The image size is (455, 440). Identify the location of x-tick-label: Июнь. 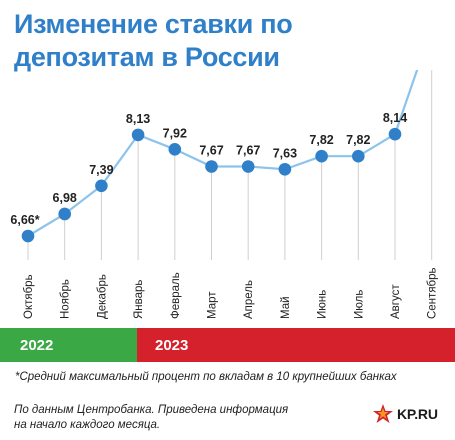
(323, 304).